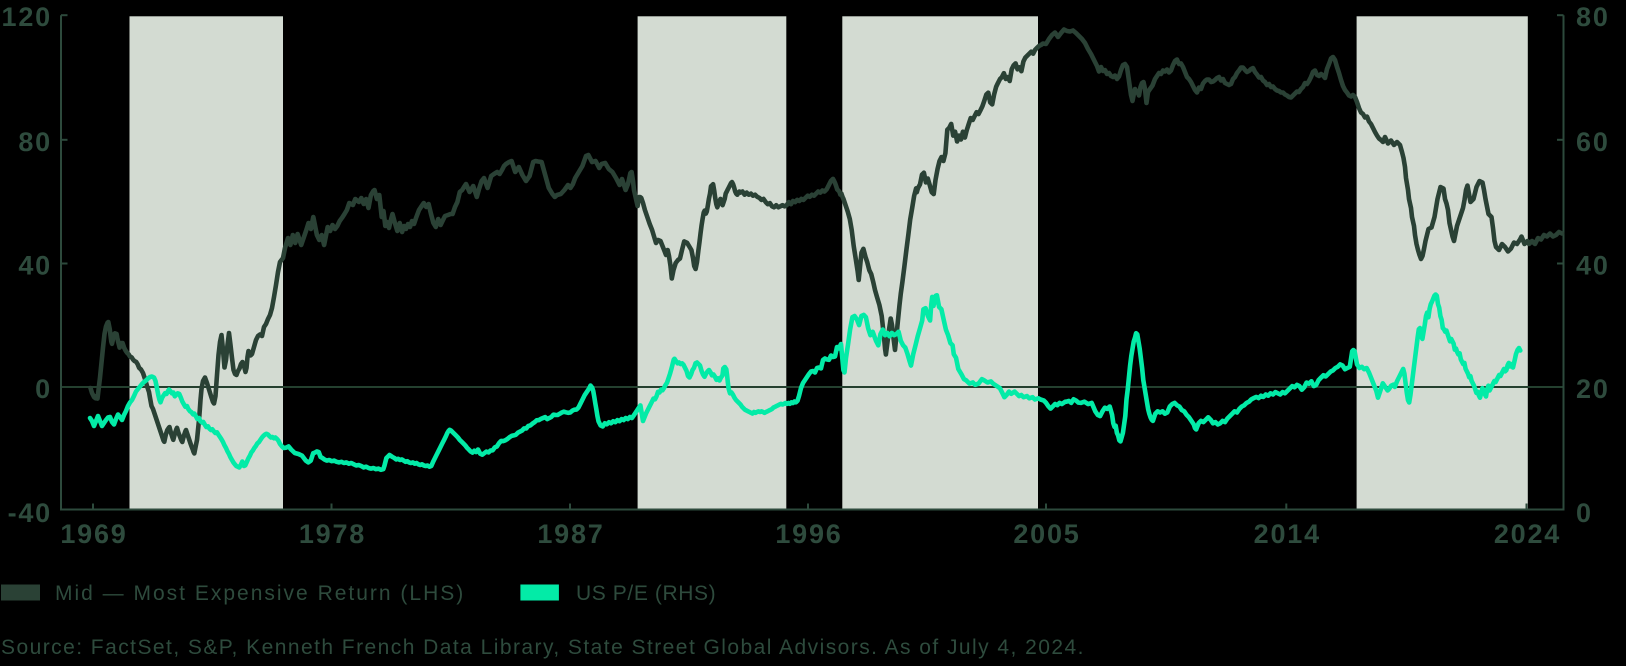 The width and height of the screenshot is (1626, 666). I want to click on svg-text: -40, so click(30, 513).